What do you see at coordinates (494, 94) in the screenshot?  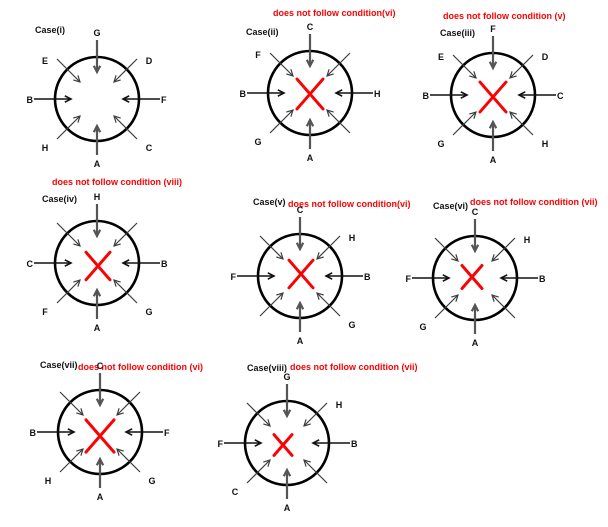 I see `case-diagram: F D C H A G B E` at bounding box center [494, 94].